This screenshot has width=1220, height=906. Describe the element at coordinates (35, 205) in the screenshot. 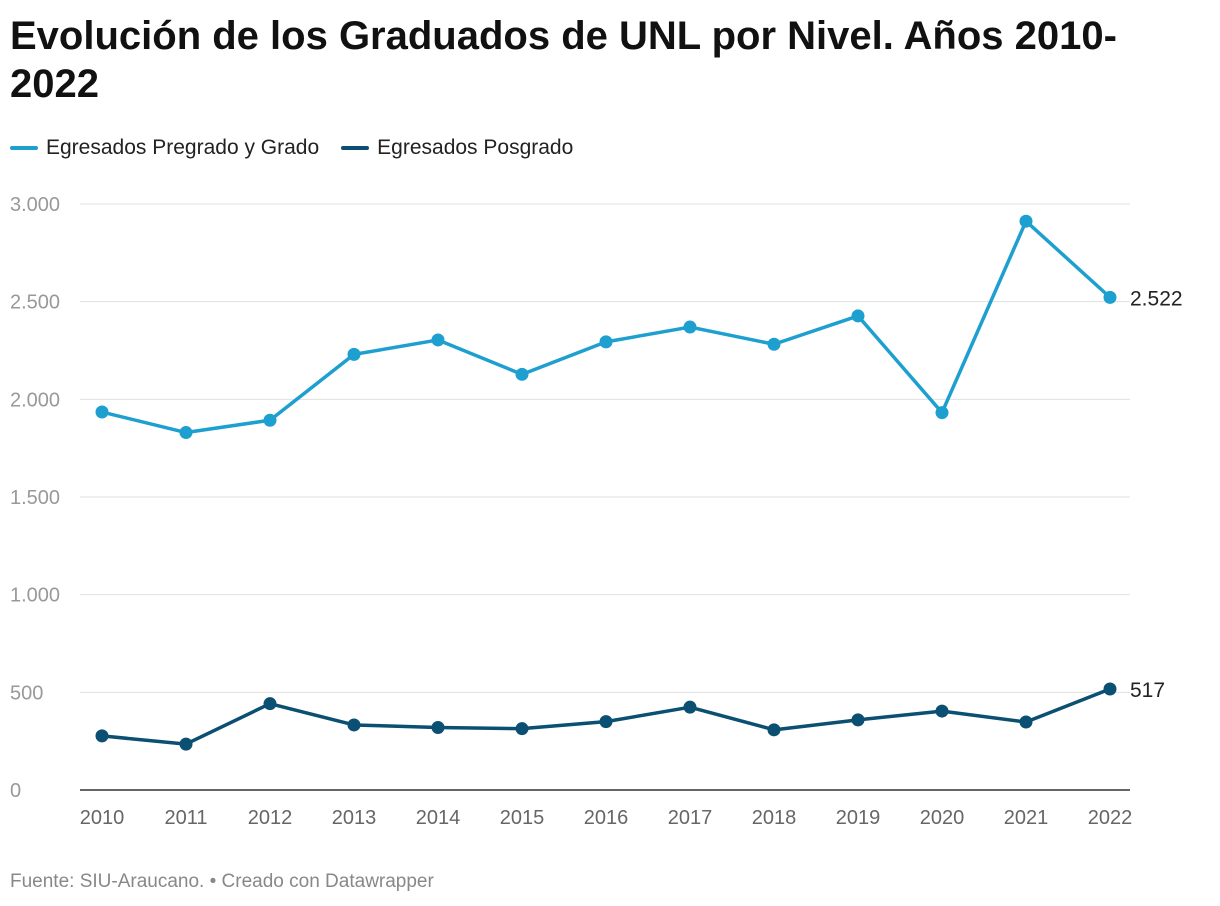

I see `y-tick-label-3000: 3.000` at that location.